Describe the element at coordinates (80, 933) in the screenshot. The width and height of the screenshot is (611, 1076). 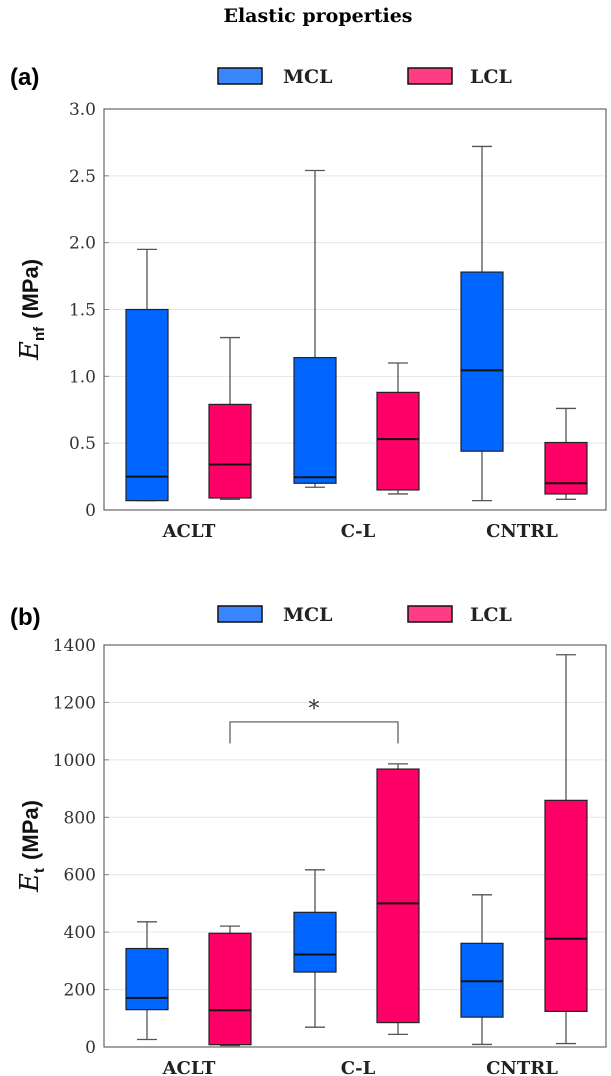
I see `y-tick-label: 400` at that location.